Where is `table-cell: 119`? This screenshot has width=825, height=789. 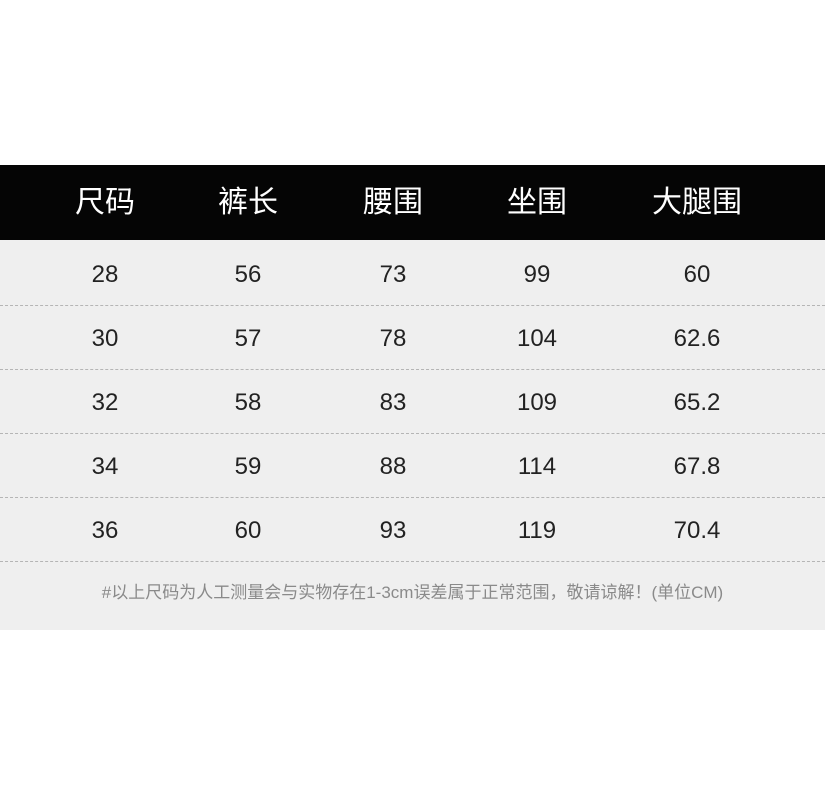
table-cell: 119 is located at coordinates (537, 530).